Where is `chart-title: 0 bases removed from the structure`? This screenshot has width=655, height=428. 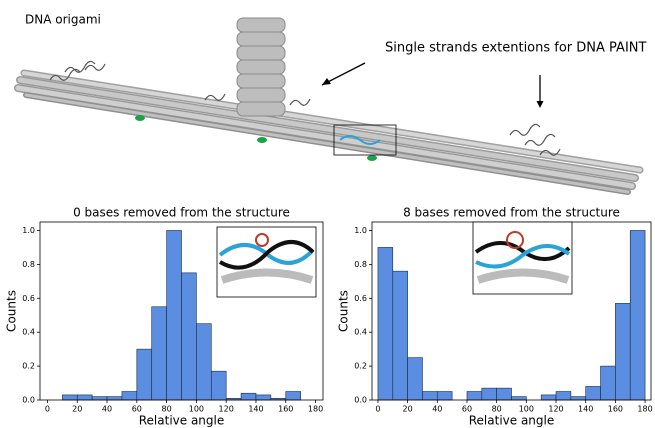 chart-title: 0 bases removed from the structure is located at coordinates (181, 213).